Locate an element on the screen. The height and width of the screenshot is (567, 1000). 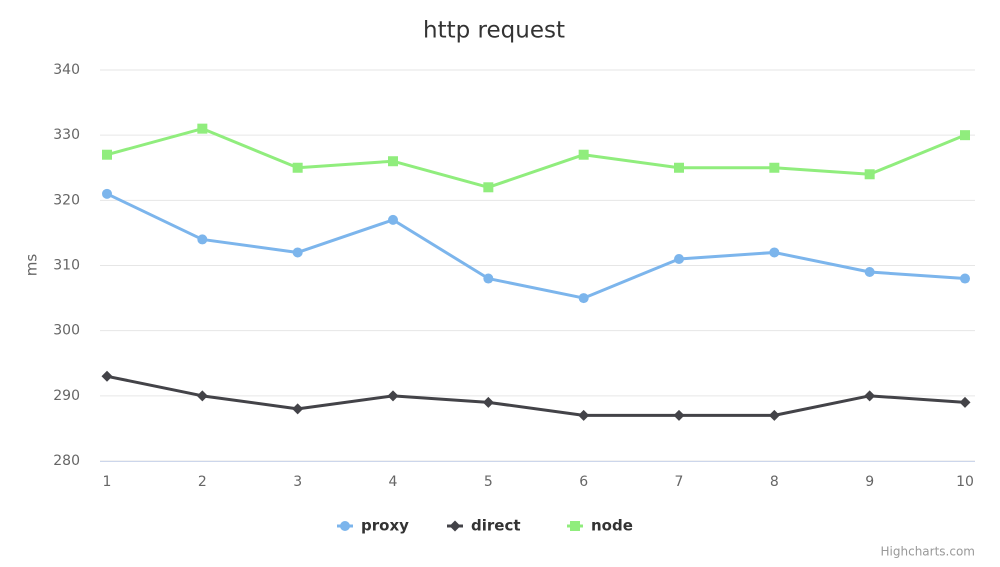
y-tick-label: 320 is located at coordinates (66, 200).